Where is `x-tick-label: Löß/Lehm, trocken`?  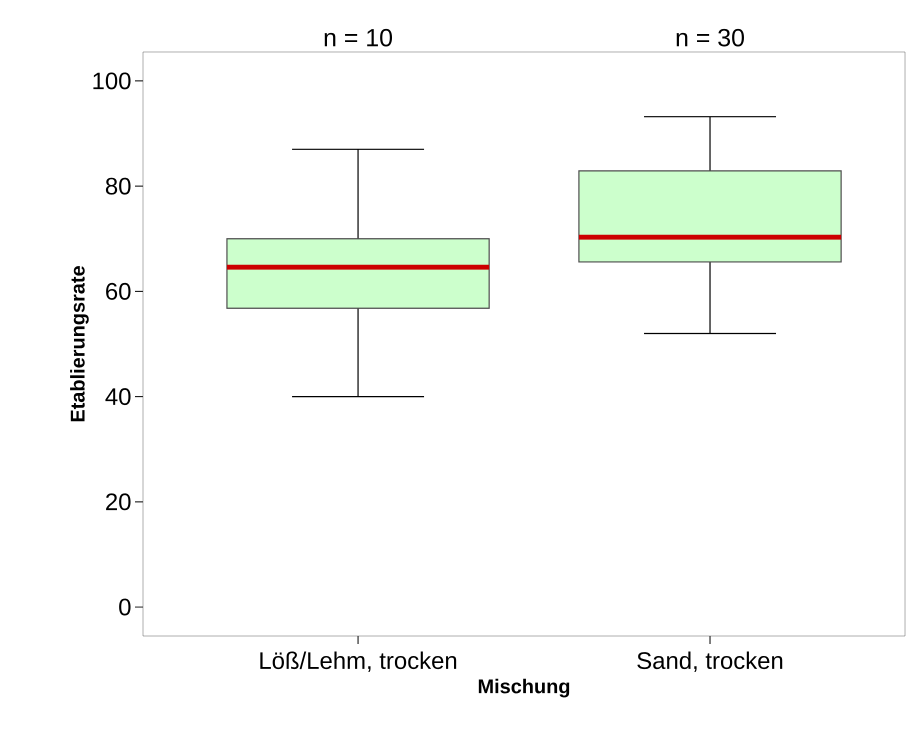 x-tick-label: Löß/Lehm, trocken is located at coordinates (358, 662).